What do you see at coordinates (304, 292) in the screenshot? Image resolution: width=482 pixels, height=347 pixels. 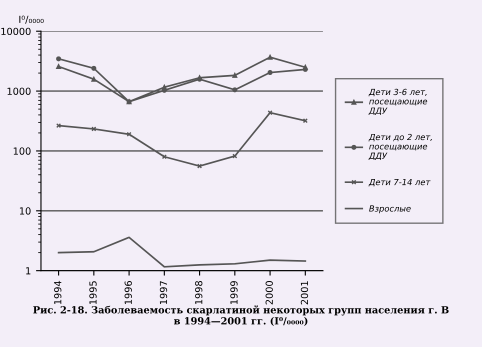 I see `x-tick-label: 2001` at bounding box center [304, 292].